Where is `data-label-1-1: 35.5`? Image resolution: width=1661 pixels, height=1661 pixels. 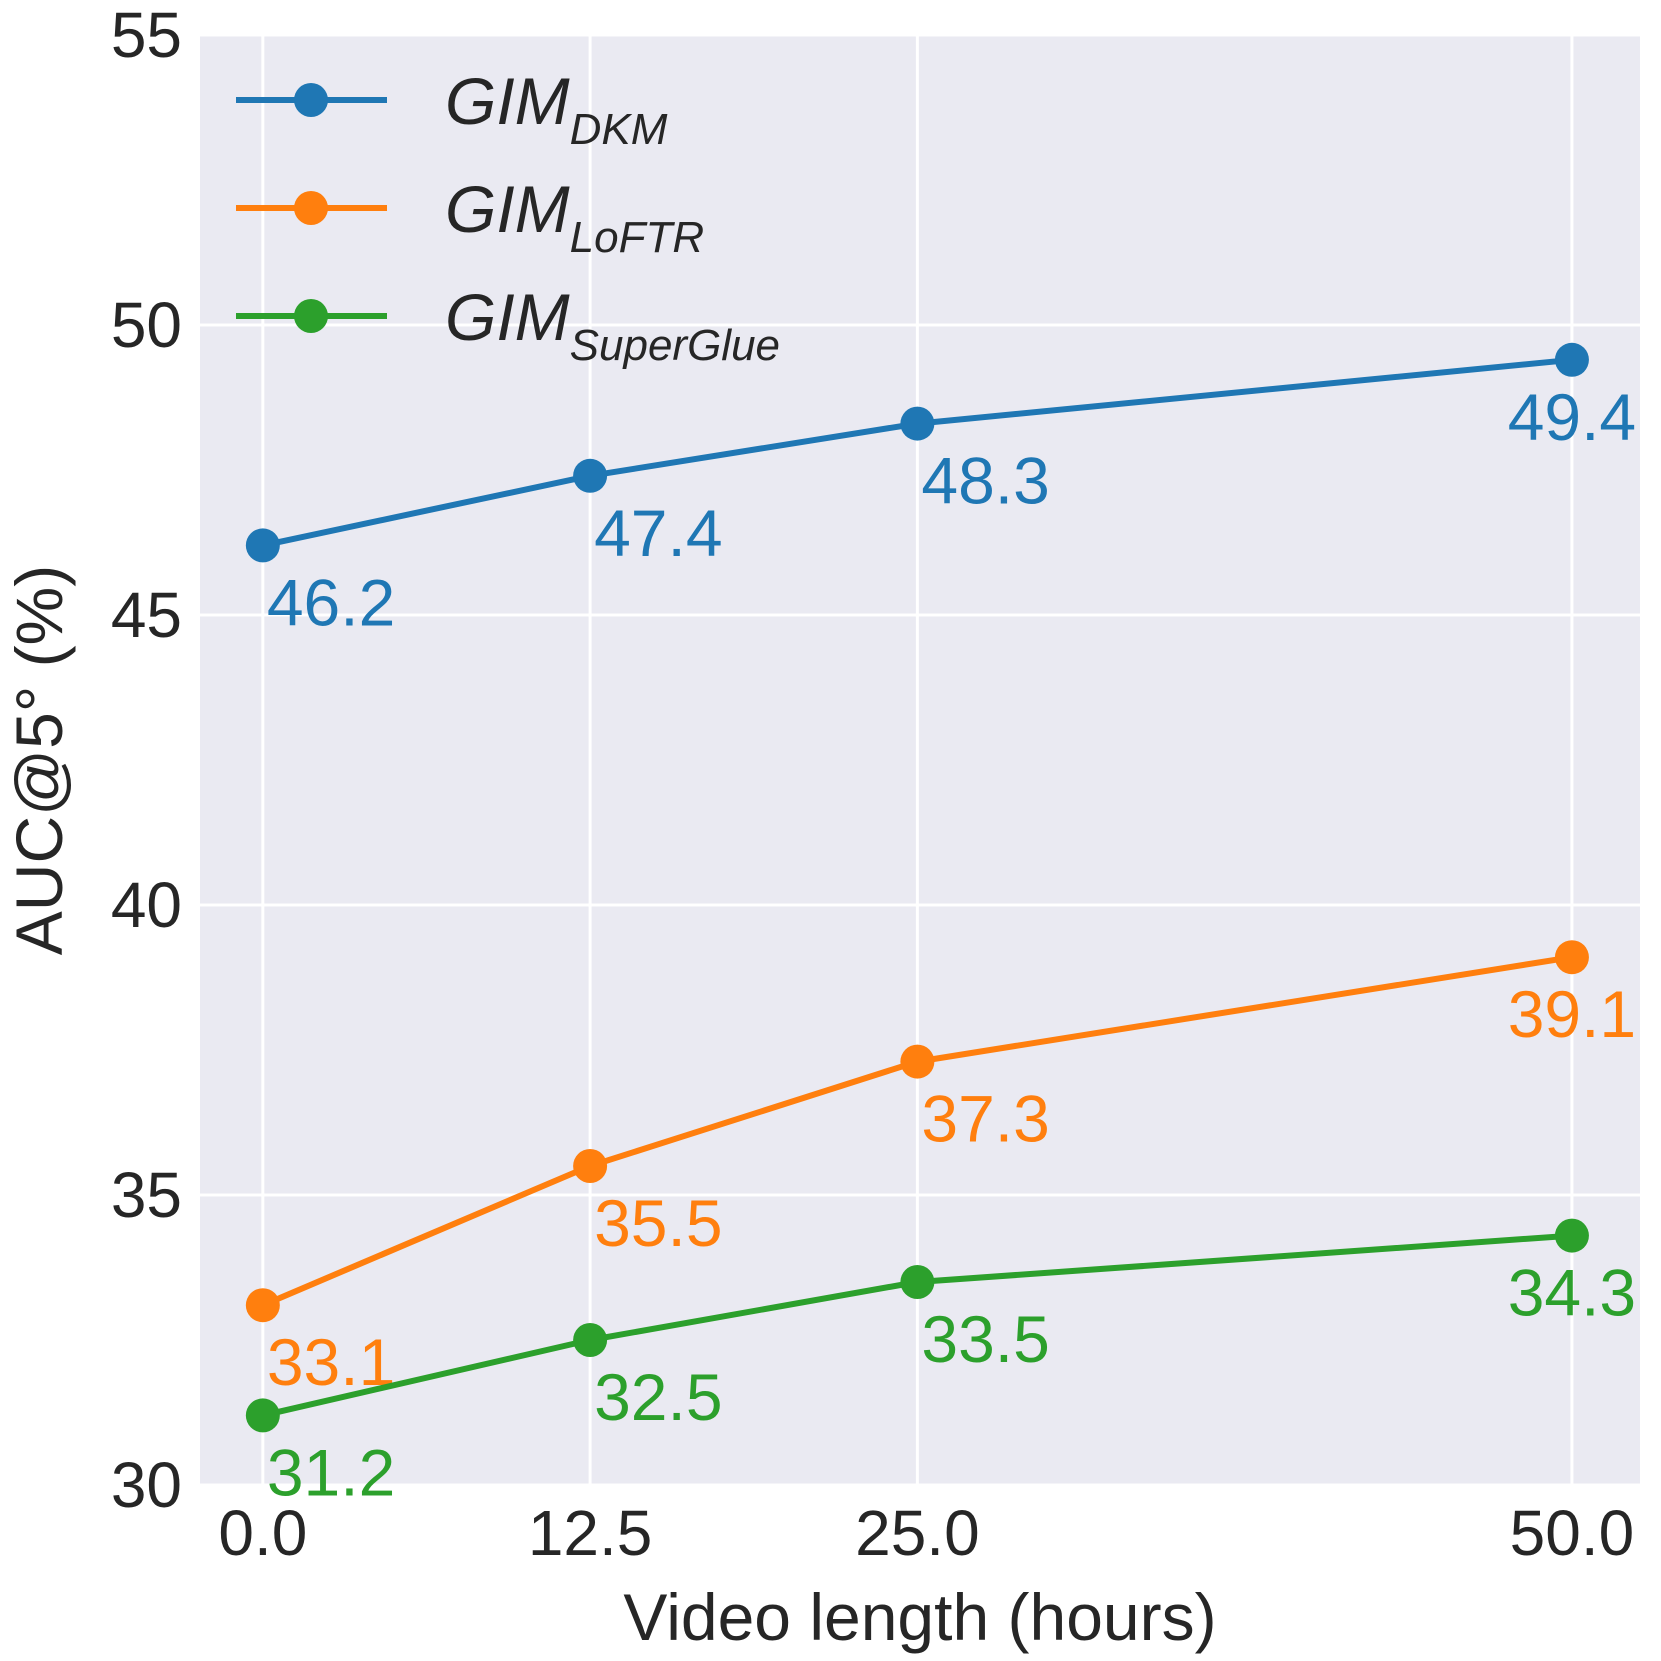 data-label-1-1: 35.5 is located at coordinates (658, 1223).